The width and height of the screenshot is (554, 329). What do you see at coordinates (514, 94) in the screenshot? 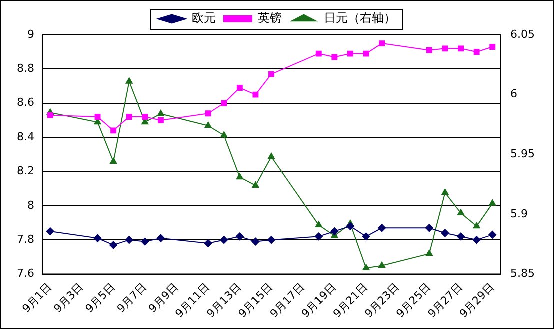
I see `y2-tick-label: 6` at bounding box center [514, 94].